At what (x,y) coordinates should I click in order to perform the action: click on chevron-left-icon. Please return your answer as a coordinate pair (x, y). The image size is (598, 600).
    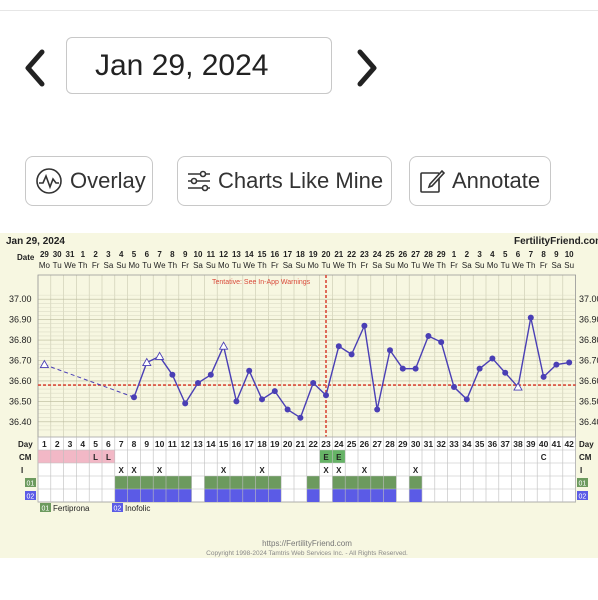
    Looking at the image, I should click on (35, 68).